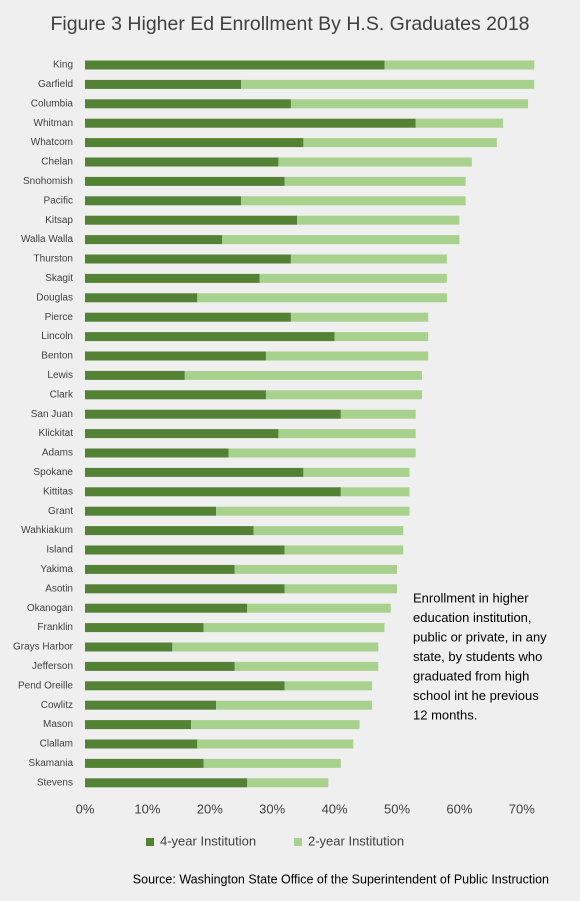 This screenshot has width=580, height=901. What do you see at coordinates (57, 162) in the screenshot?
I see `y-tick-label: Chelan` at bounding box center [57, 162].